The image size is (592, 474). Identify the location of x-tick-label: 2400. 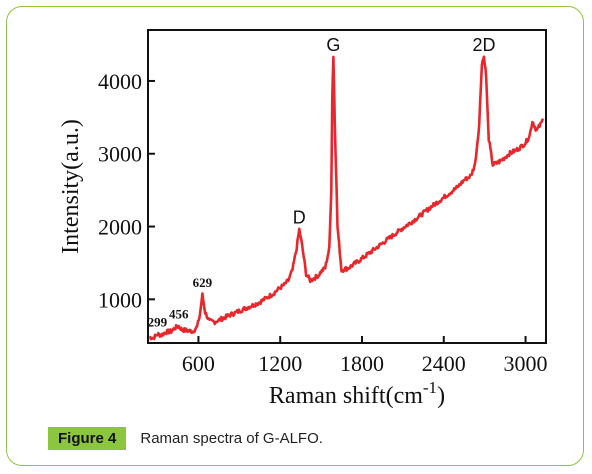
(444, 363).